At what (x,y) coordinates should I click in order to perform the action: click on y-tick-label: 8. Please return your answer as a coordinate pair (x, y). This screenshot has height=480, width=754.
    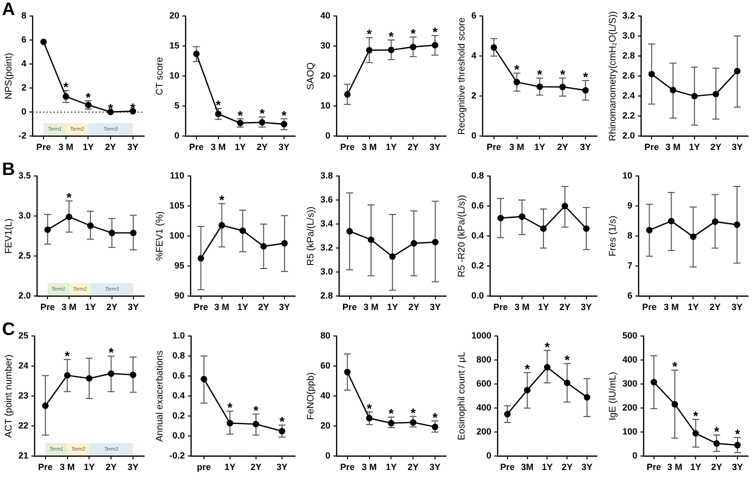
    Looking at the image, I should click on (23, 15).